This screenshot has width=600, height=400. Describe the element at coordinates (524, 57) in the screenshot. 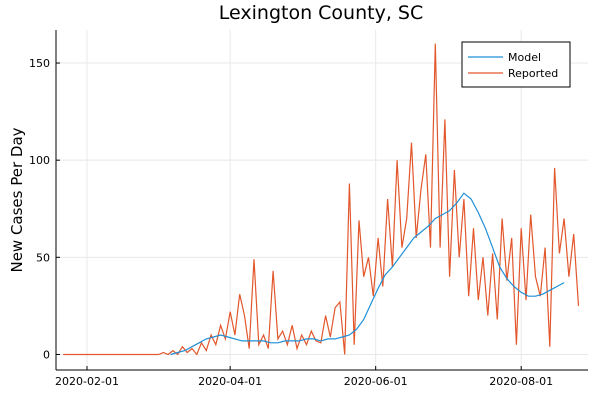

I see `legend-label-model: Model` at that location.